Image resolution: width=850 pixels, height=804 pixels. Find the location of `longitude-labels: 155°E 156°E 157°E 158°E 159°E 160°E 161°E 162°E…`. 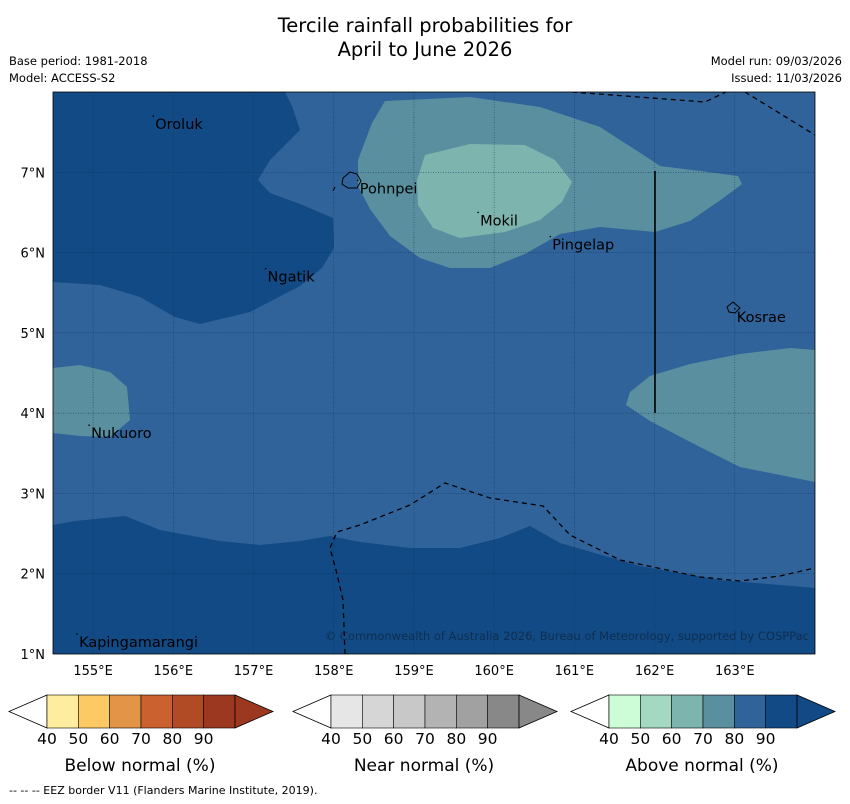

longitude-labels: 155°E 156°E 157°E 158°E 159°E 160°E 161°E 162°E… is located at coordinates (413, 671).